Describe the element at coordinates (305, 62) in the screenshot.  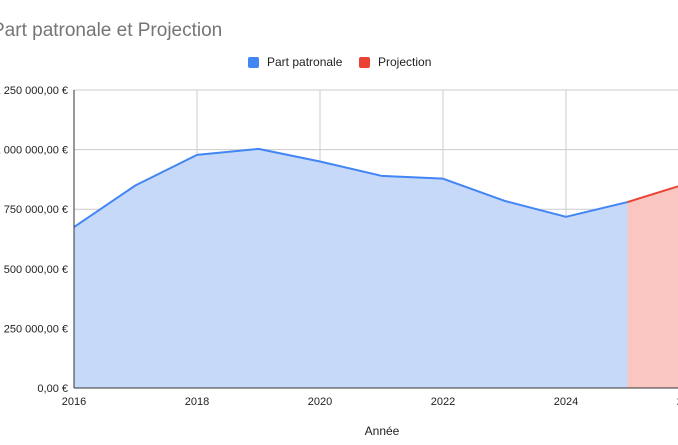
I see `legend-label-part-patronale: Part patronale` at that location.